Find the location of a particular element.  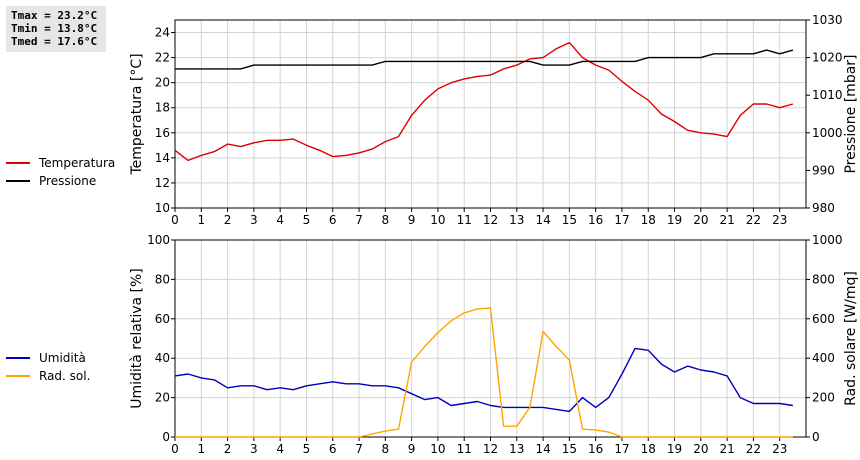

y-right-tick-label: 200 is located at coordinates (823, 398).